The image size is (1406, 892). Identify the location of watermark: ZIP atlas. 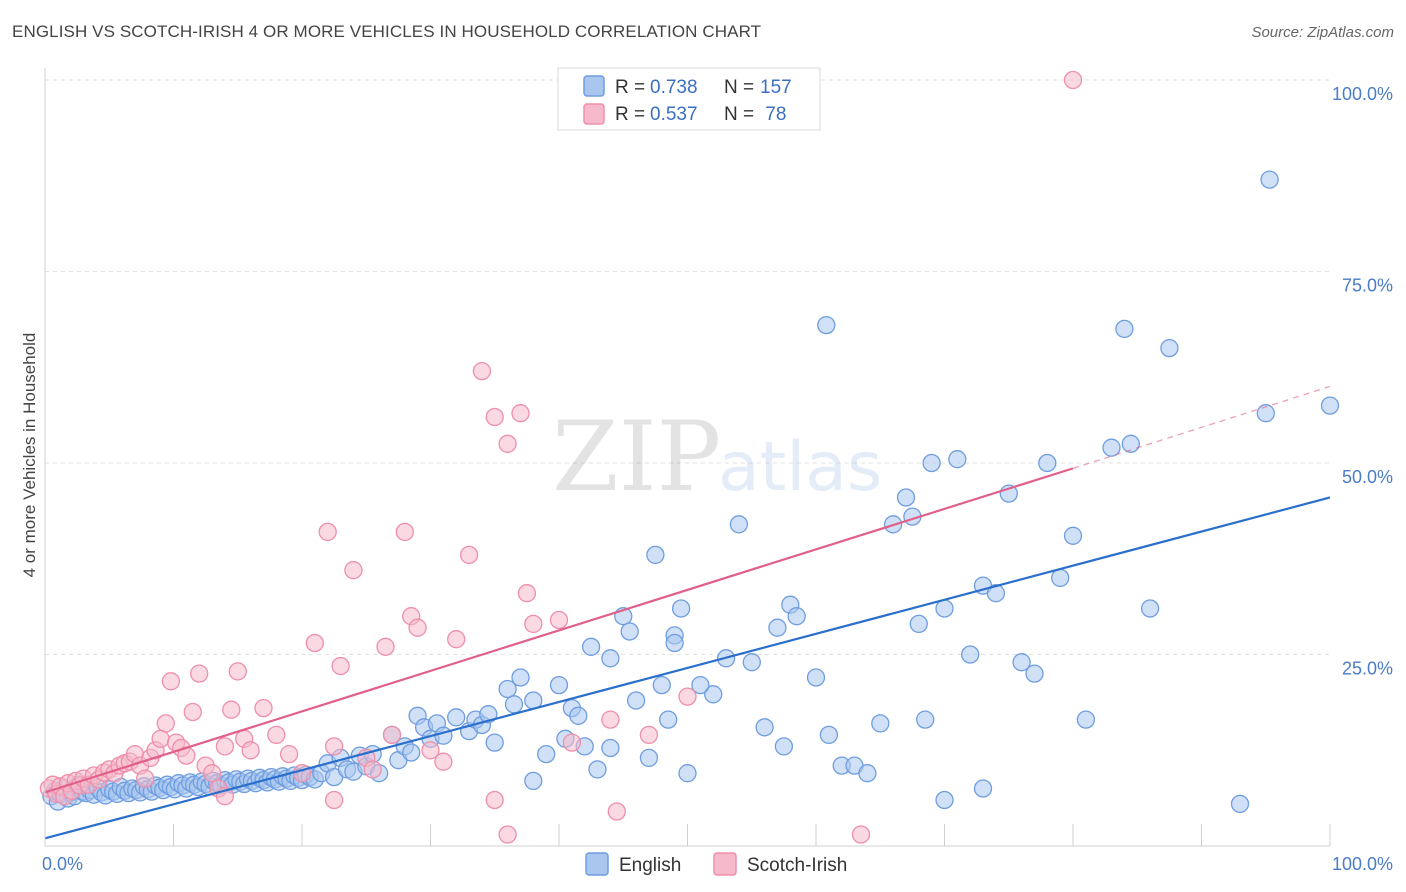
(717, 457).